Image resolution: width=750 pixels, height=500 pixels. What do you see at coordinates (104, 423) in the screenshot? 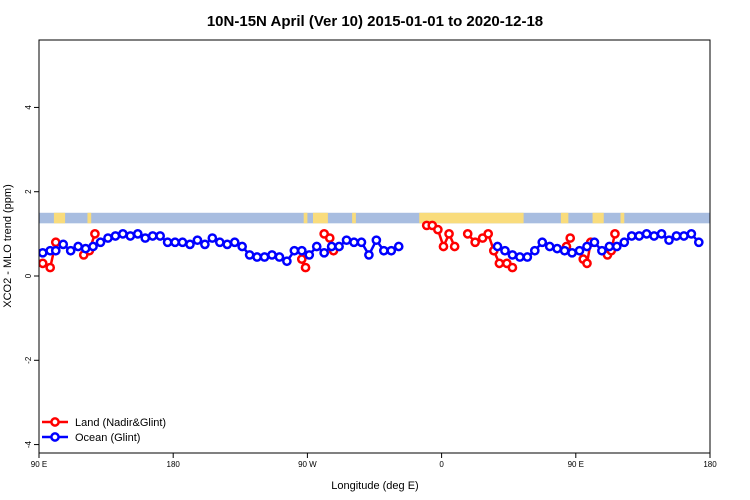
I see `legend-item: Land (Nadir&Glint)` at bounding box center [104, 423].